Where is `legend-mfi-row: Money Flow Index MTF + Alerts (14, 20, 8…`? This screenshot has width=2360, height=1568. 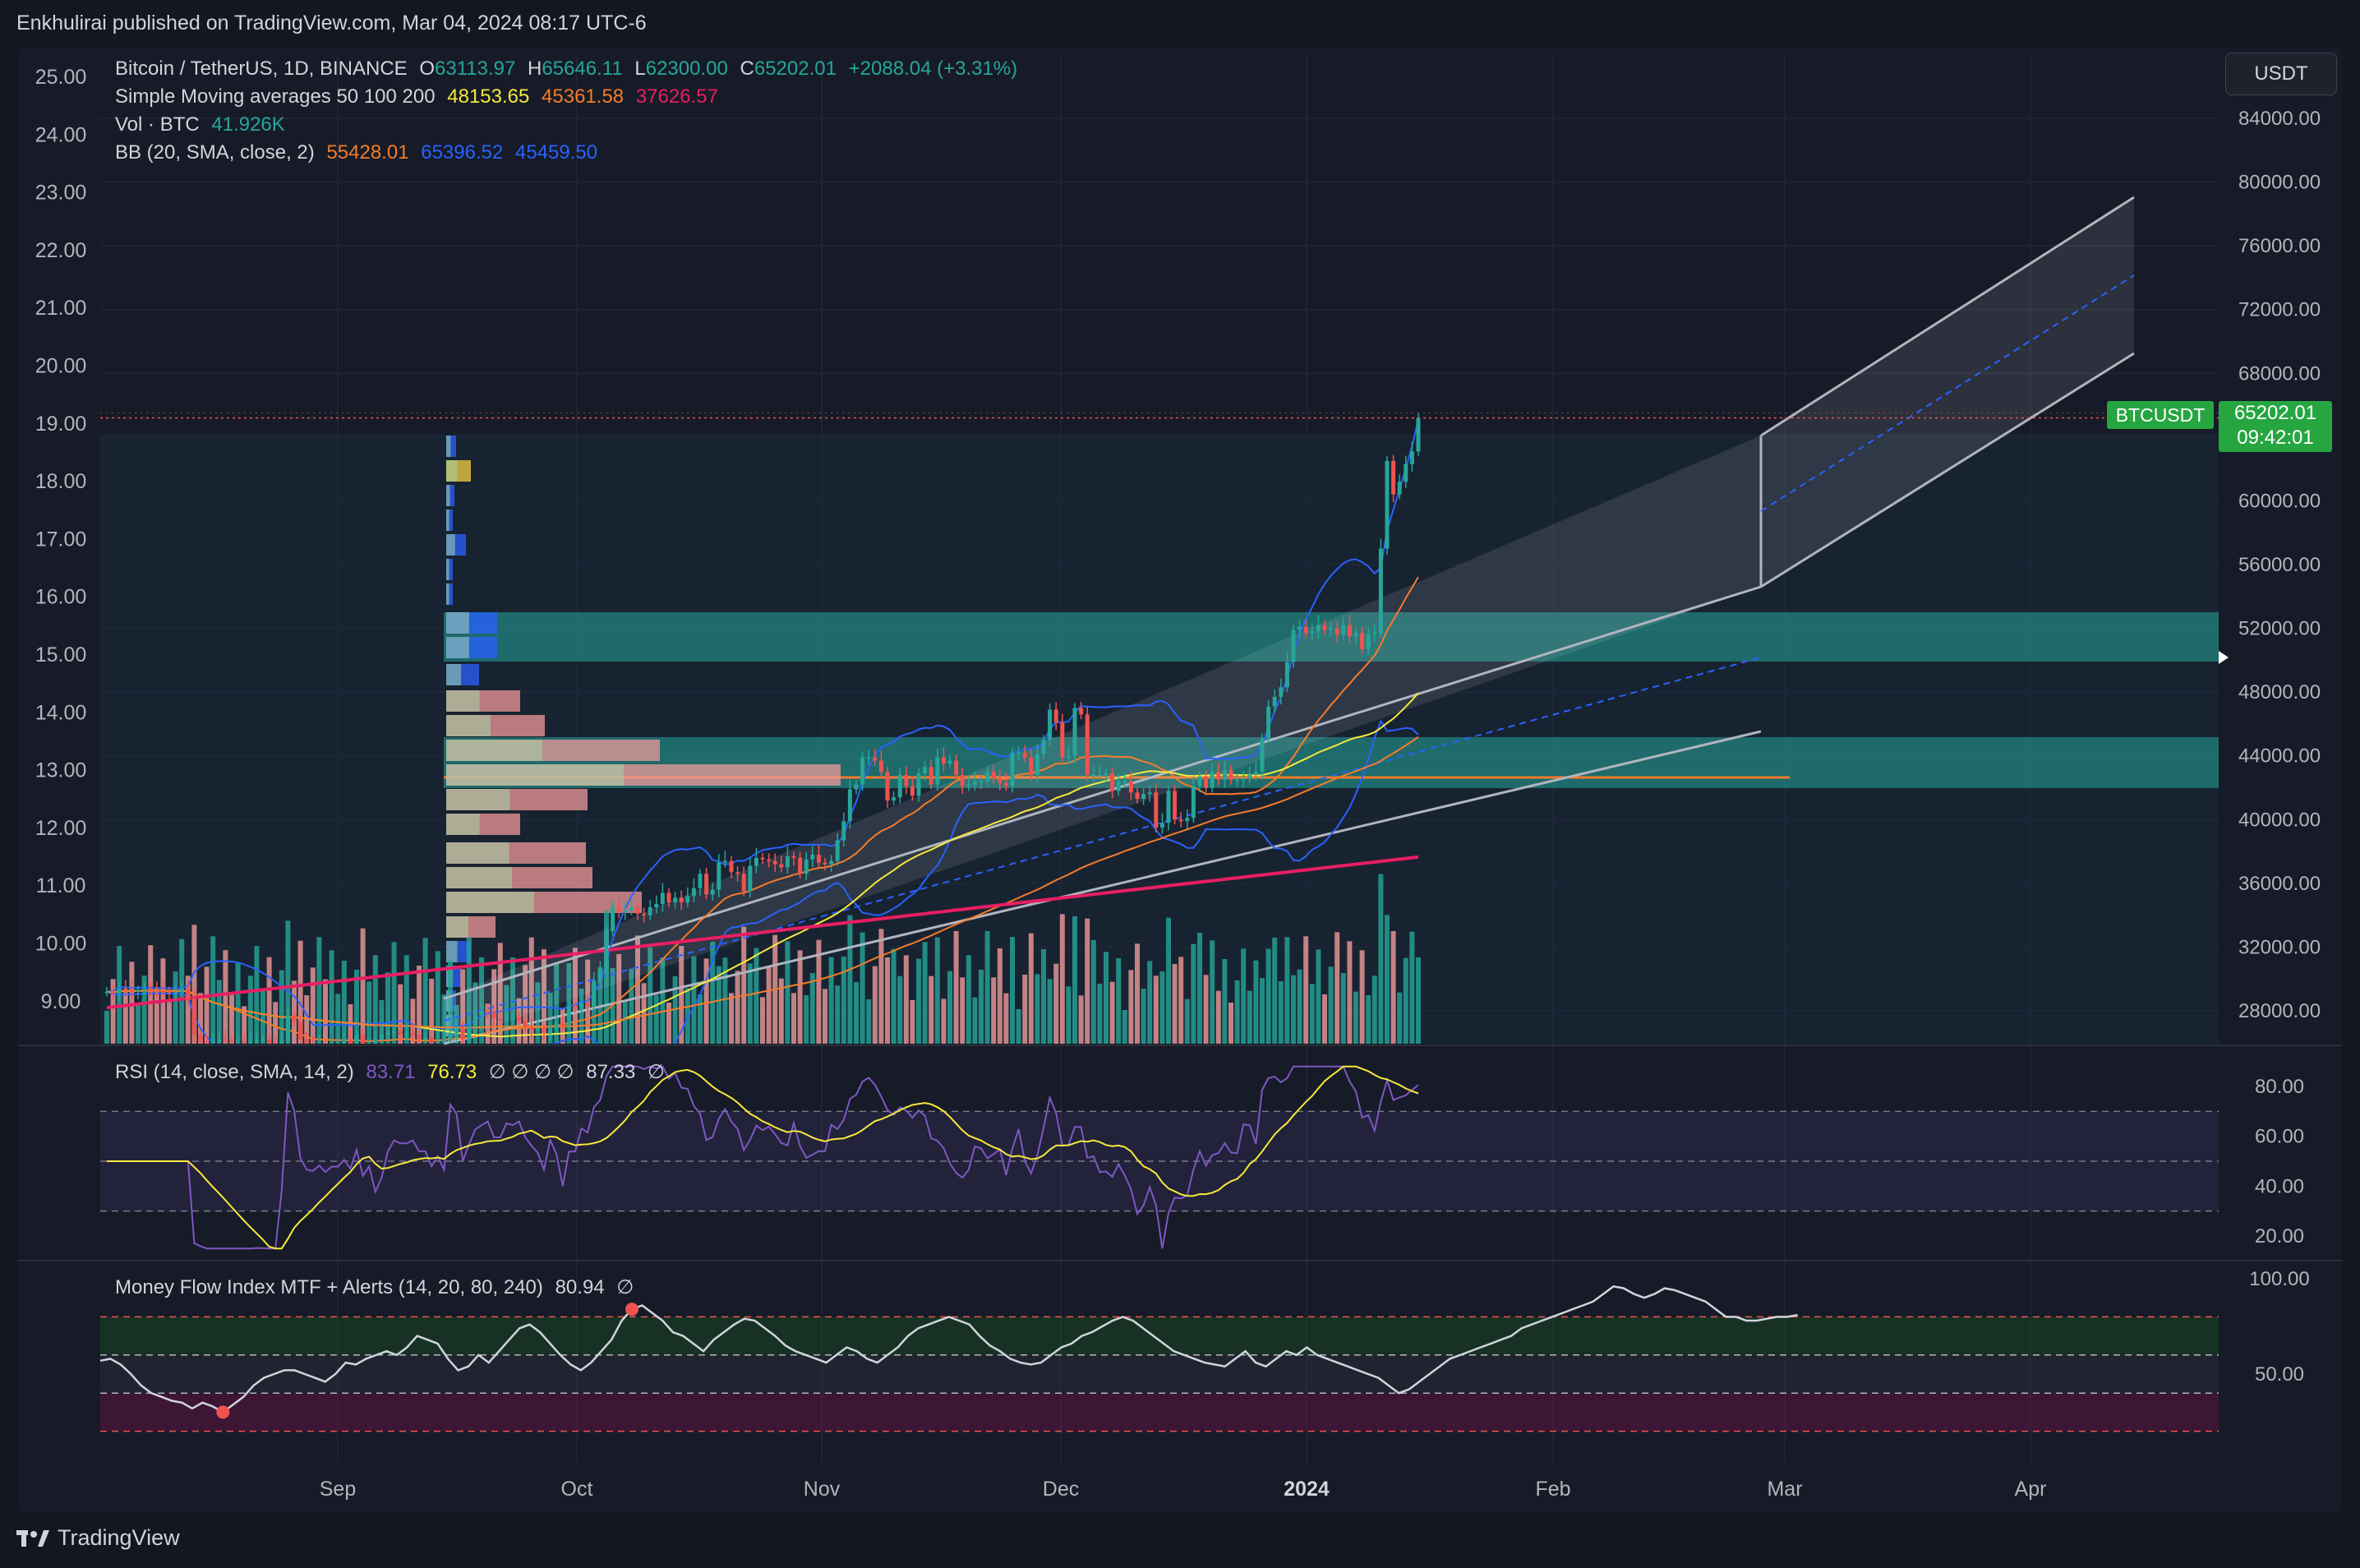
legend-mfi-row: Money Flow Index MTF + Alerts (14, 20, 8… is located at coordinates (377, 1287).